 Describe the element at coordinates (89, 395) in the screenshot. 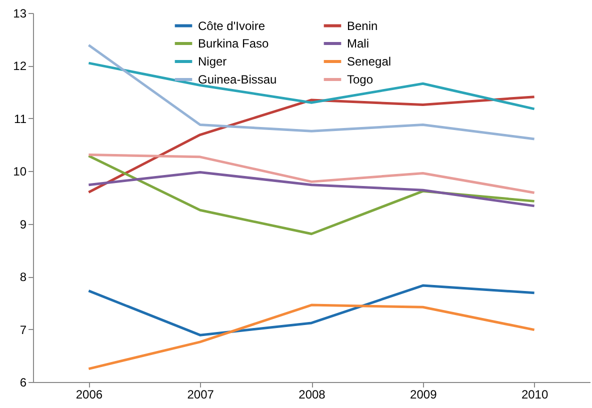

I see `x-tick-label: 2006` at that location.